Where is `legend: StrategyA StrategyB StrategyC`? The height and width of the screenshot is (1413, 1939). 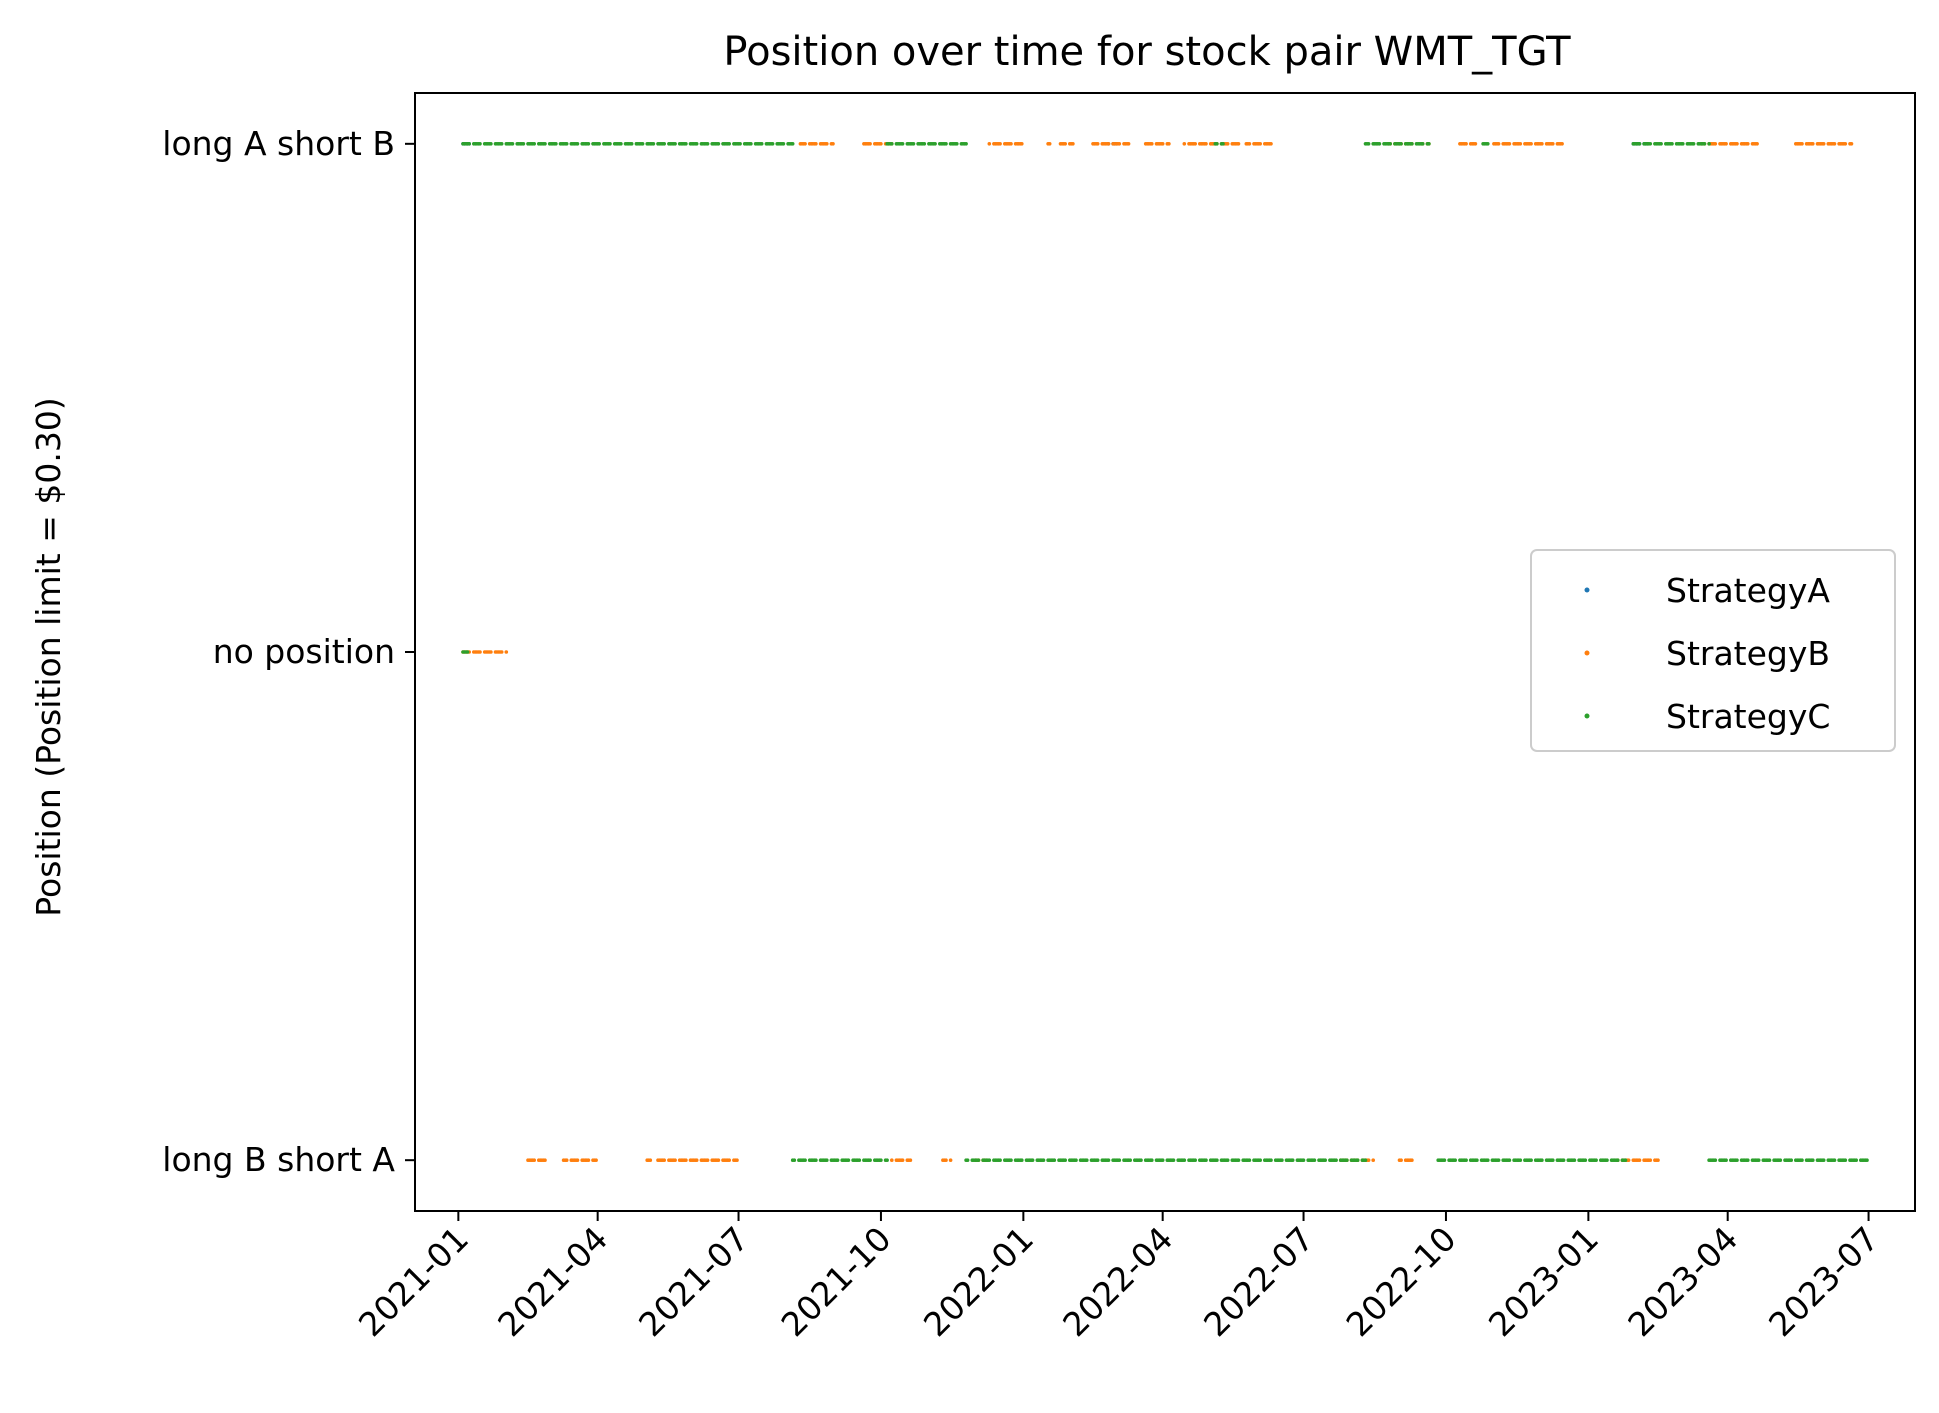 legend: StrategyA StrategyB StrategyC is located at coordinates (1713, 650).